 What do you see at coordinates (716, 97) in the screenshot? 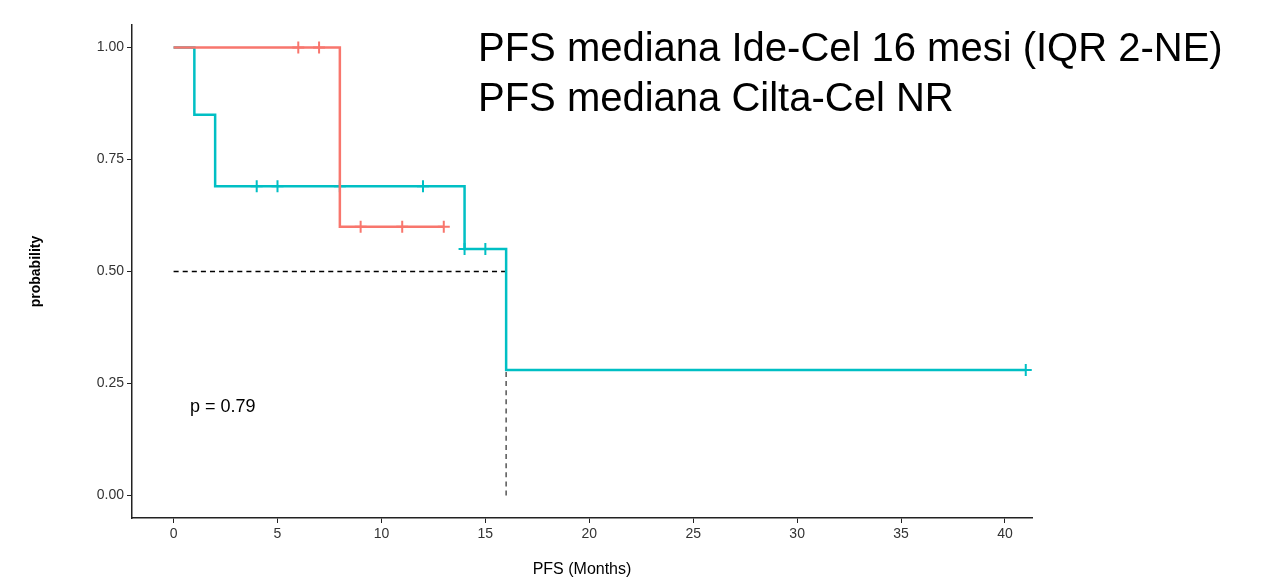
I see `text: PFS mediana Cilta-Cel NR` at bounding box center [716, 97].